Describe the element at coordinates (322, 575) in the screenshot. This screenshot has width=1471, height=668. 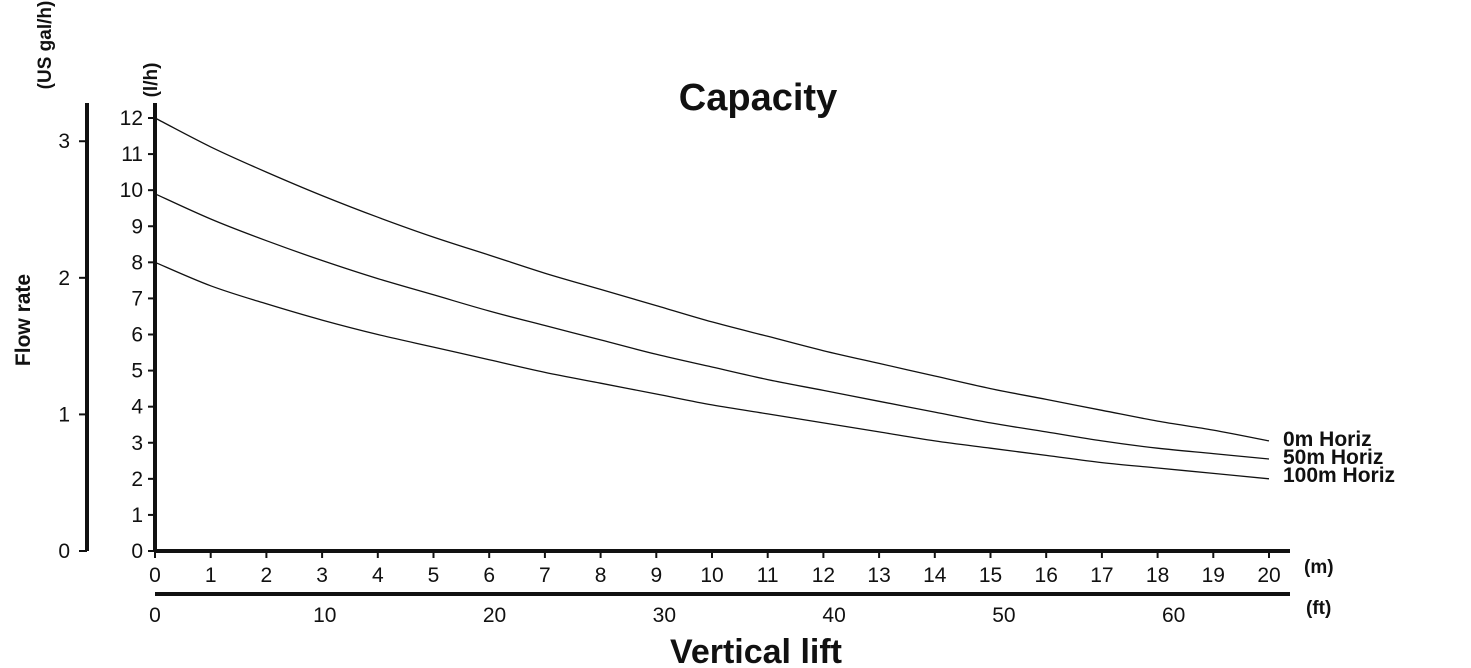
I see `x-tick-label: 3` at that location.